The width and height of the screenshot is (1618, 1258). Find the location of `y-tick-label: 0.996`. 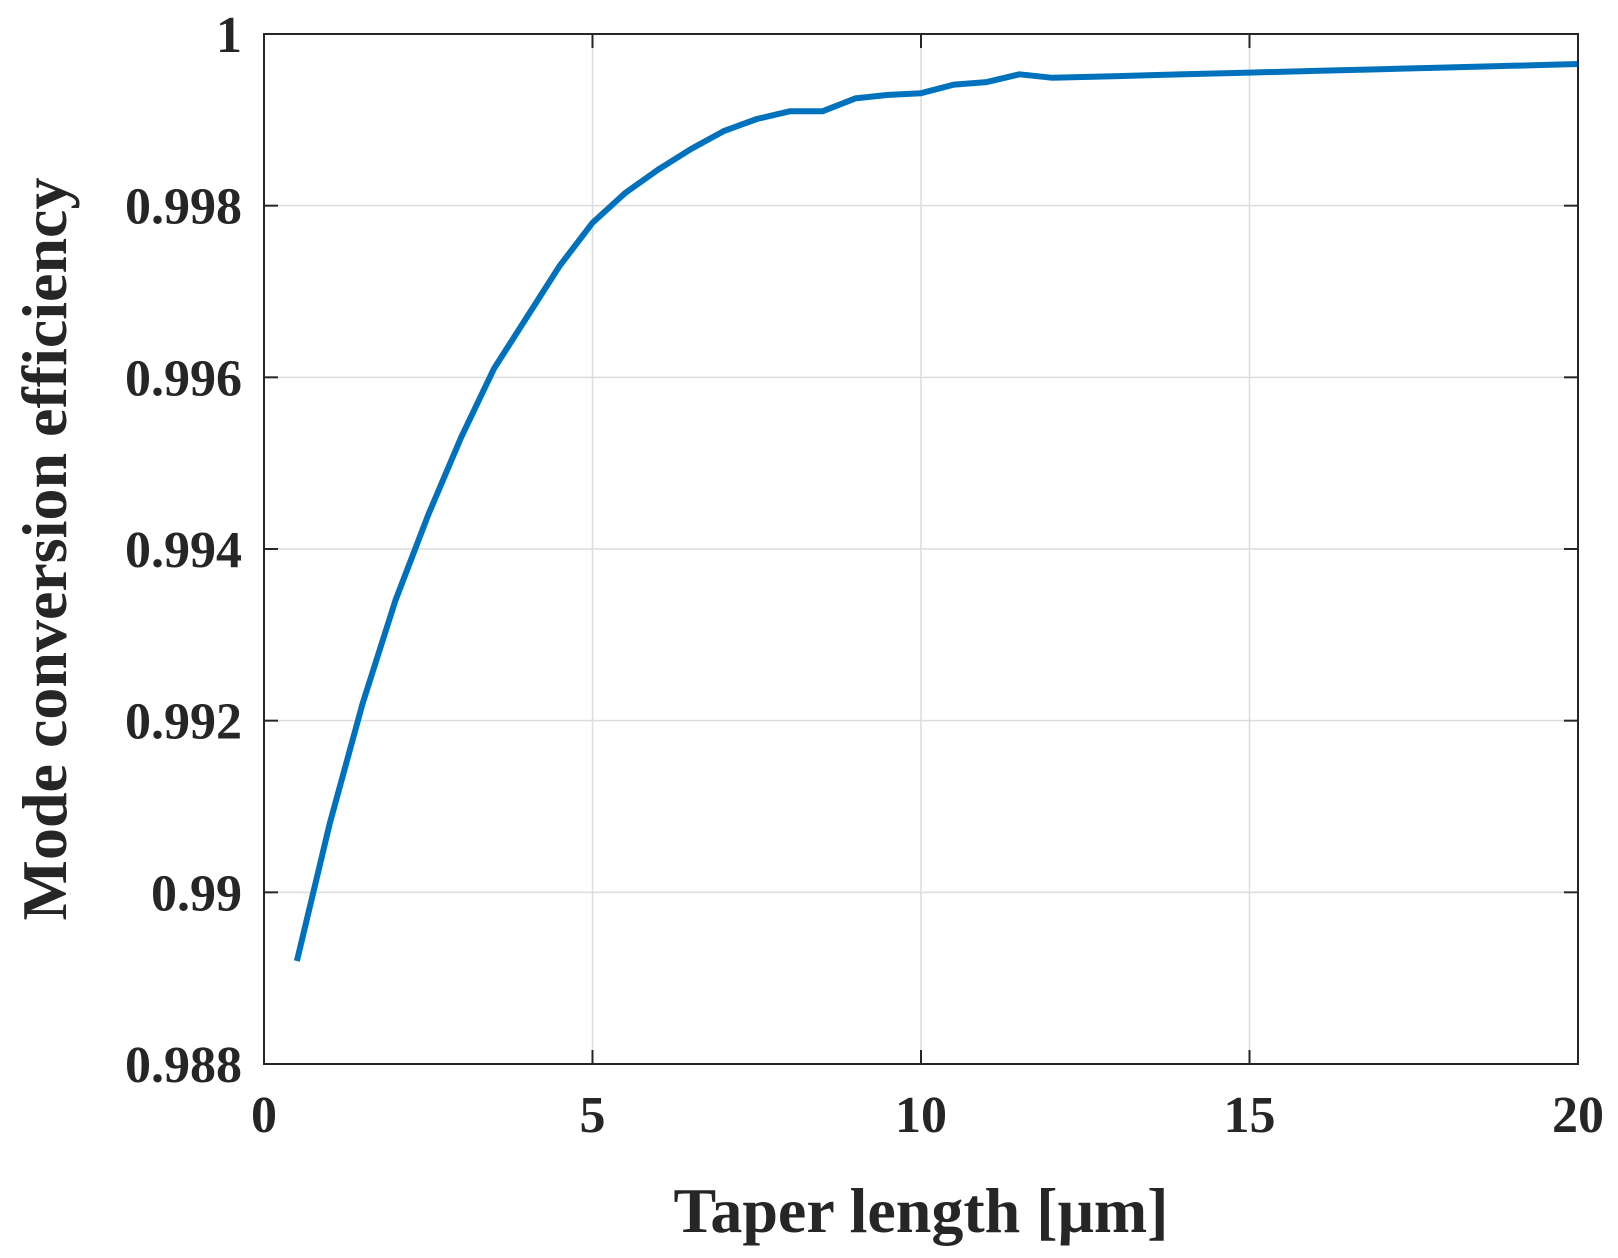

y-tick-label: 0.996 is located at coordinates (183, 378).